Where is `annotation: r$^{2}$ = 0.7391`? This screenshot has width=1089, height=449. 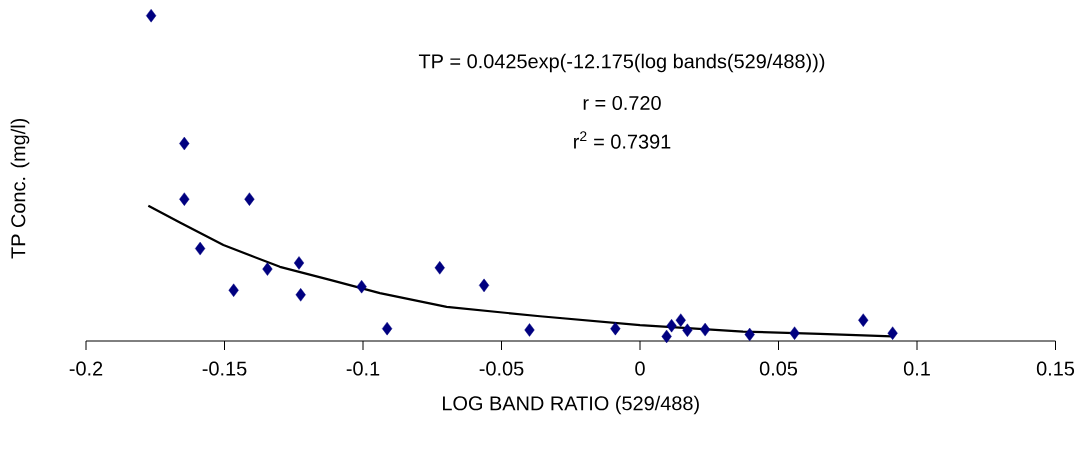 annotation: r$^{2}$ = 0.7391 is located at coordinates (622, 140).